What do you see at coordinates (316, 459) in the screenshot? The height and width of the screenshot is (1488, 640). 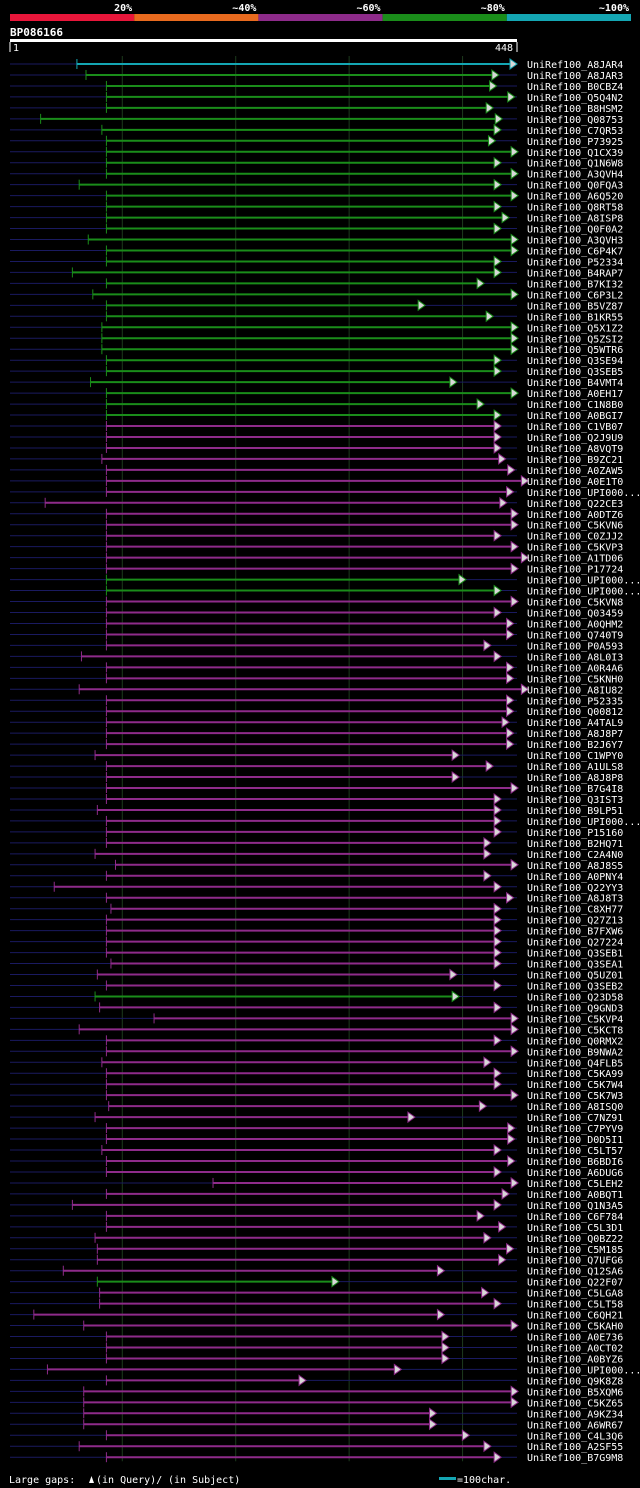 I see `hit-row: UniRef100_B9ZC21` at bounding box center [316, 459].